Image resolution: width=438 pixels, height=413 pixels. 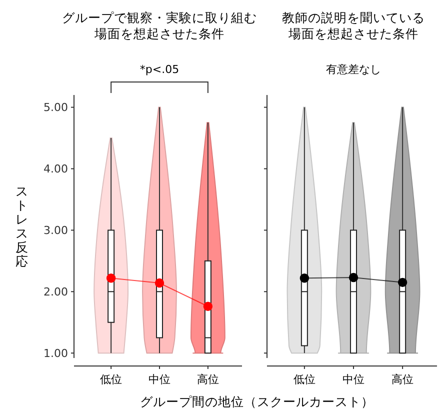 What do you see at coordinates (56, 169) in the screenshot?
I see `y-tick-label: 4.00` at bounding box center [56, 169].